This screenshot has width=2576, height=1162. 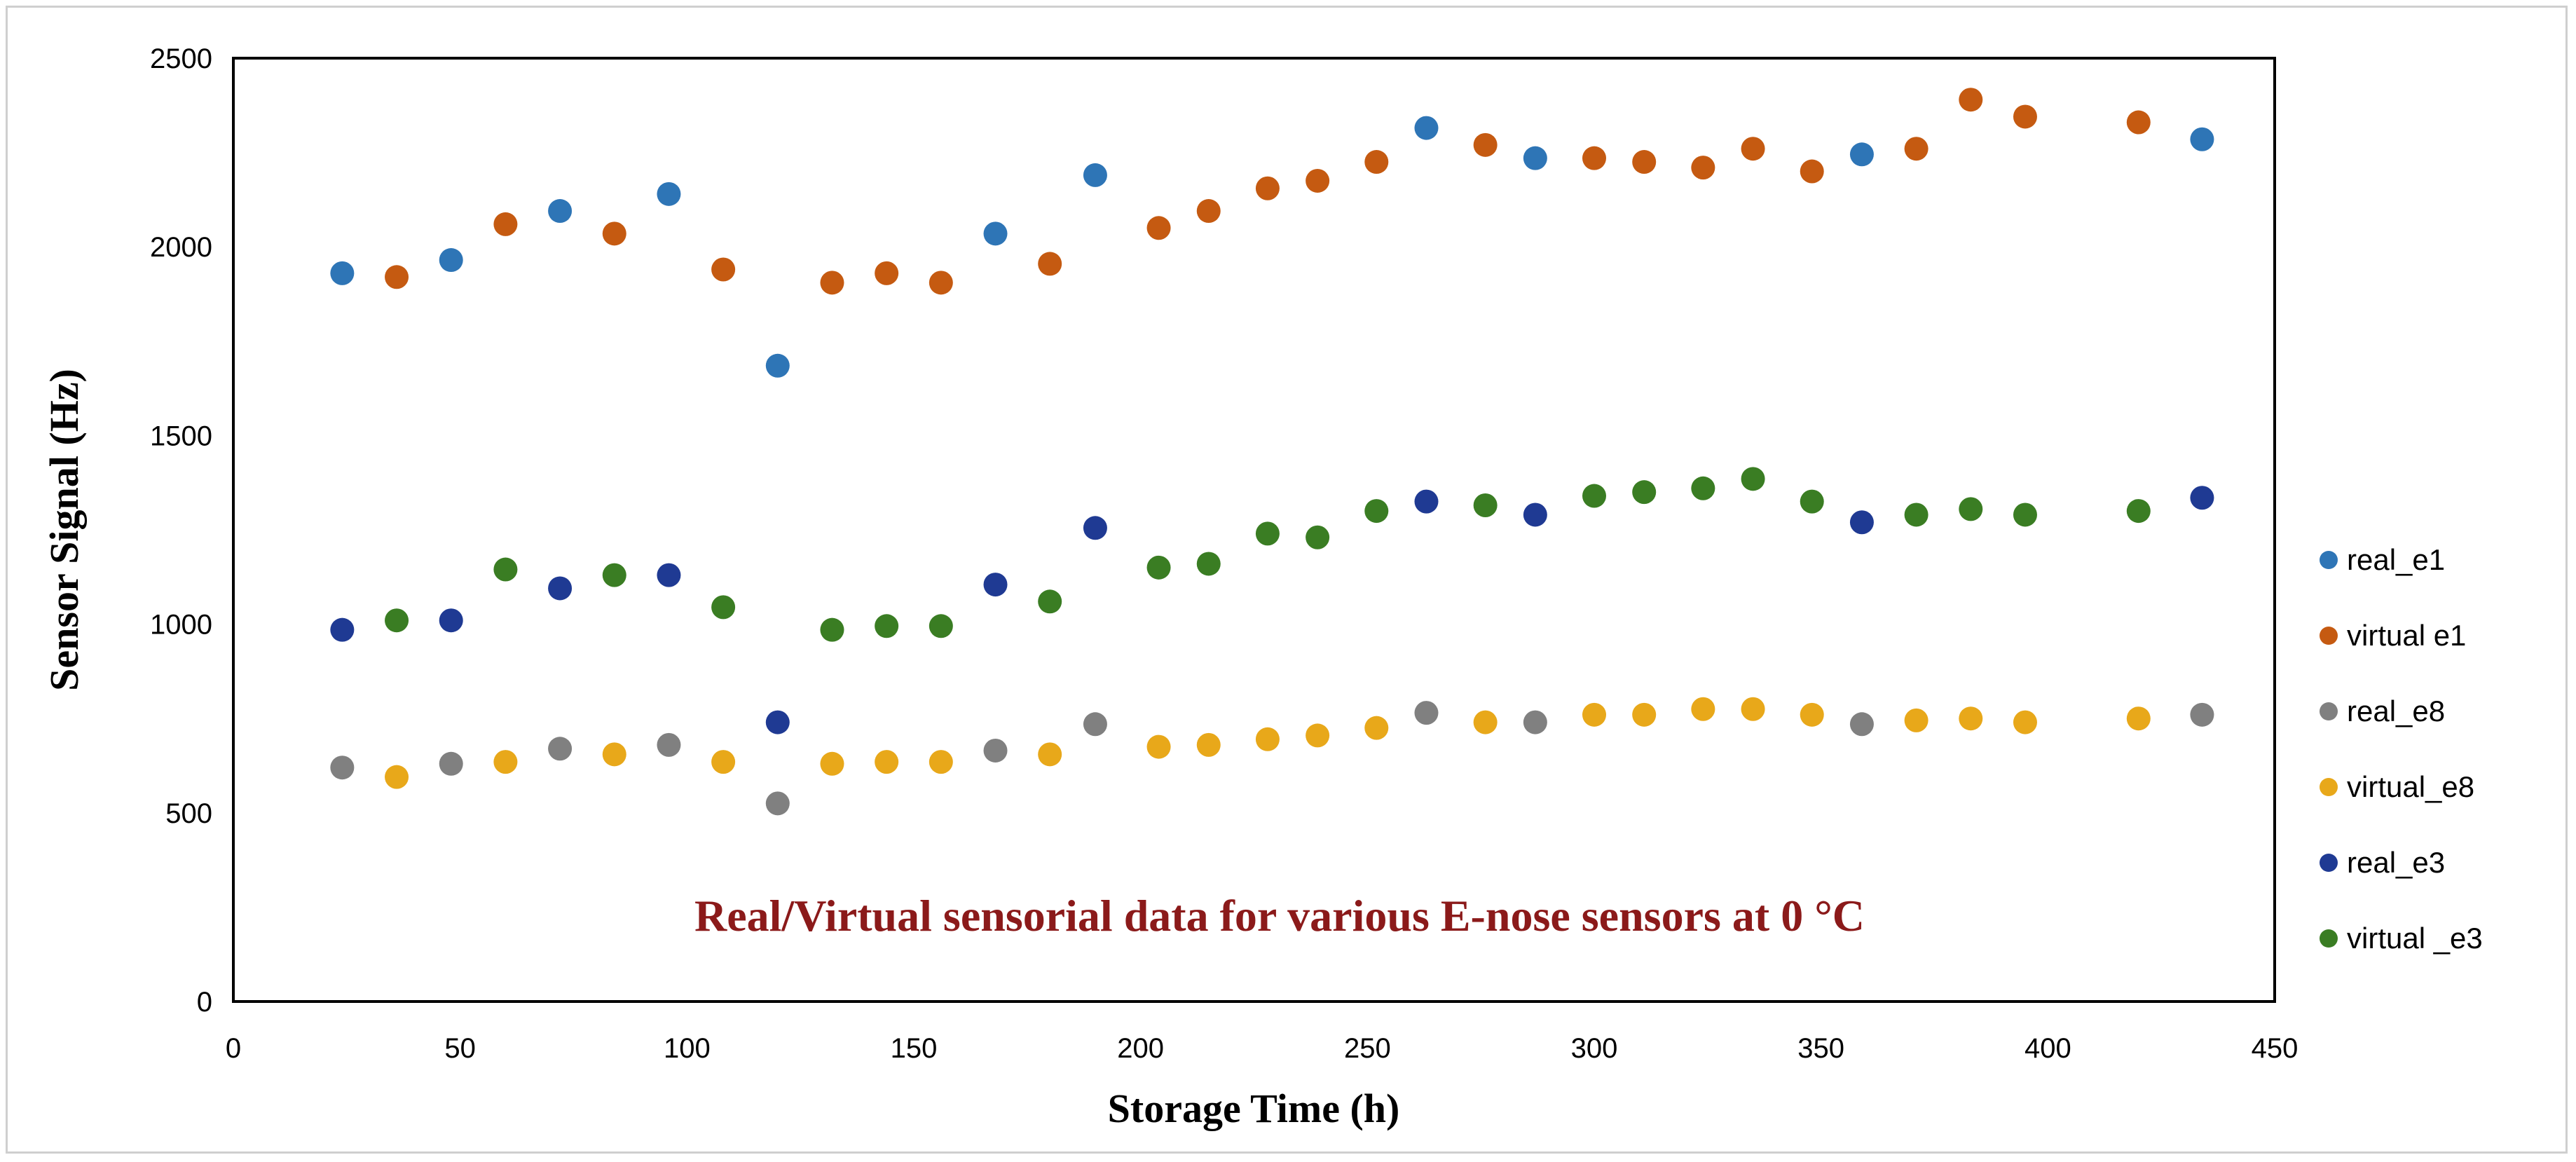 What do you see at coordinates (181, 58) in the screenshot?
I see `y-tick-label: 2500` at bounding box center [181, 58].